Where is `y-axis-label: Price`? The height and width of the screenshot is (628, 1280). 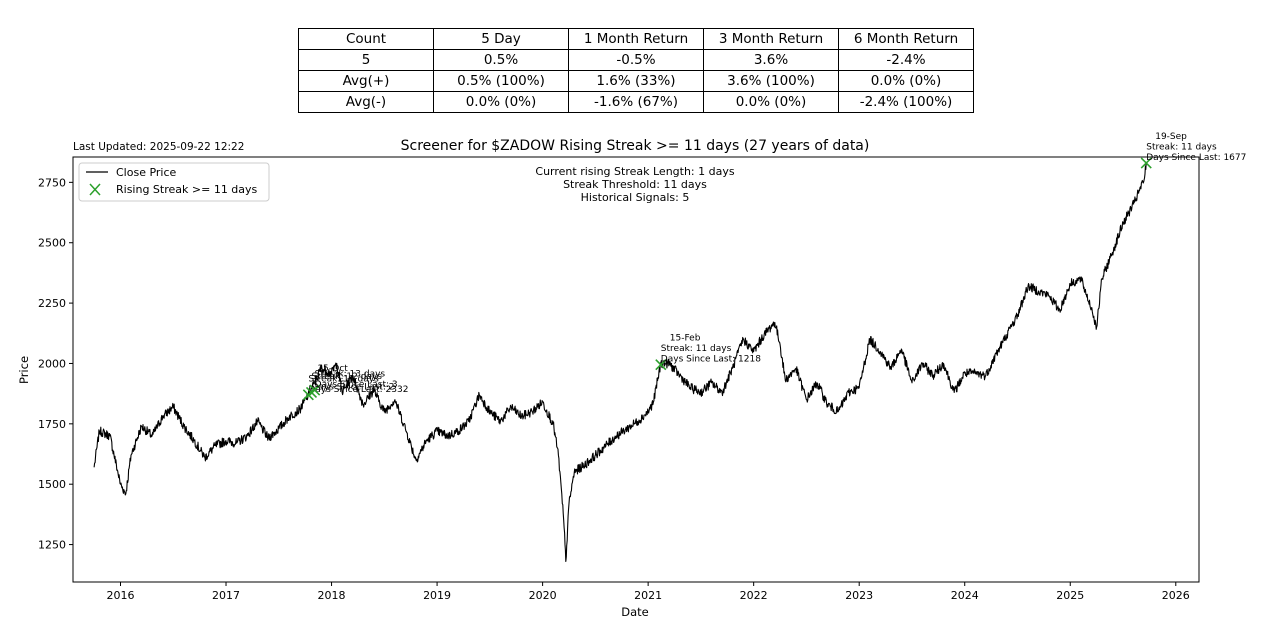 y-axis-label: Price is located at coordinates (24, 370).